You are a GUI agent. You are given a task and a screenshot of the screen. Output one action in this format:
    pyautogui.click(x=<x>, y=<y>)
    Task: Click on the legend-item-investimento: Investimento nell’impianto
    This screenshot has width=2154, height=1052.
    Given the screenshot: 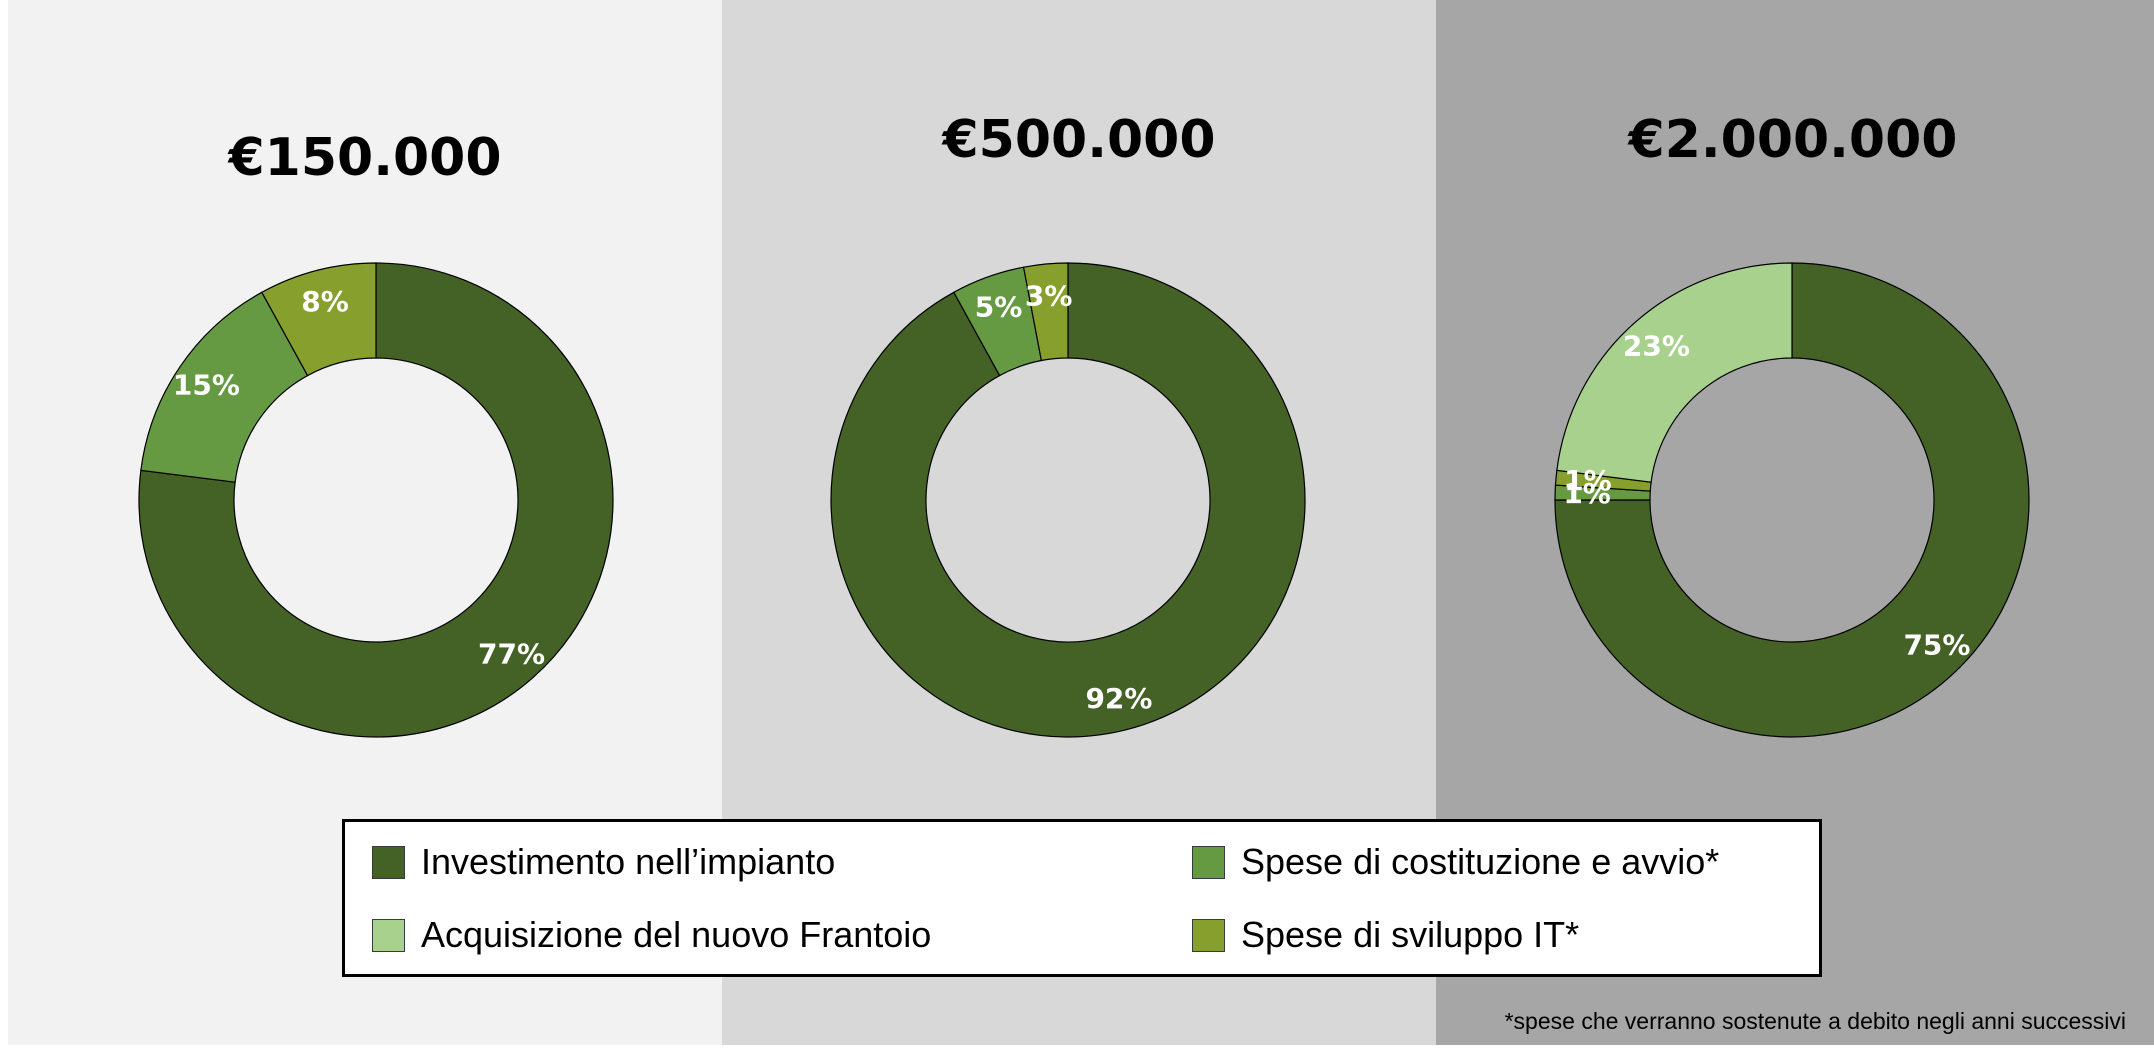 What is the action you would take?
    pyautogui.click(x=604, y=861)
    